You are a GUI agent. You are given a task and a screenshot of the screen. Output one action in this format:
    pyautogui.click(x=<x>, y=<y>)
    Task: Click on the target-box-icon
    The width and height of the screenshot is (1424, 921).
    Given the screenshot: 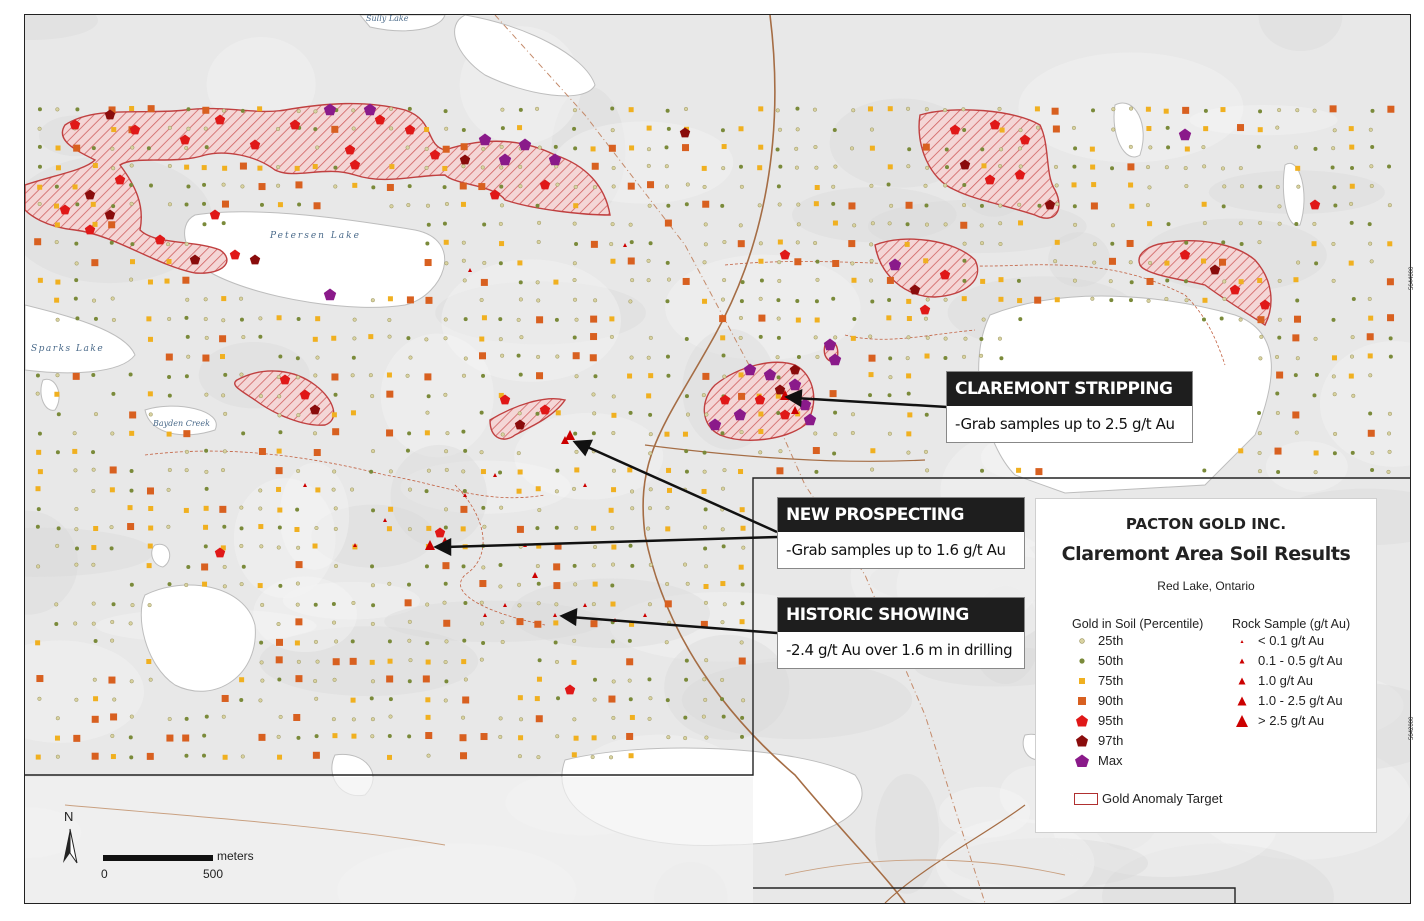 What is the action you would take?
    pyautogui.click(x=1086, y=798)
    